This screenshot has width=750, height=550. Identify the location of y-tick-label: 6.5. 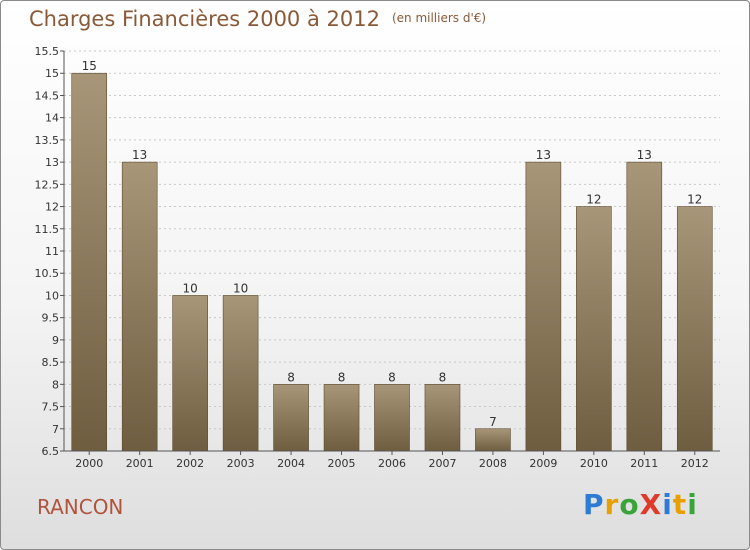
(51, 451).